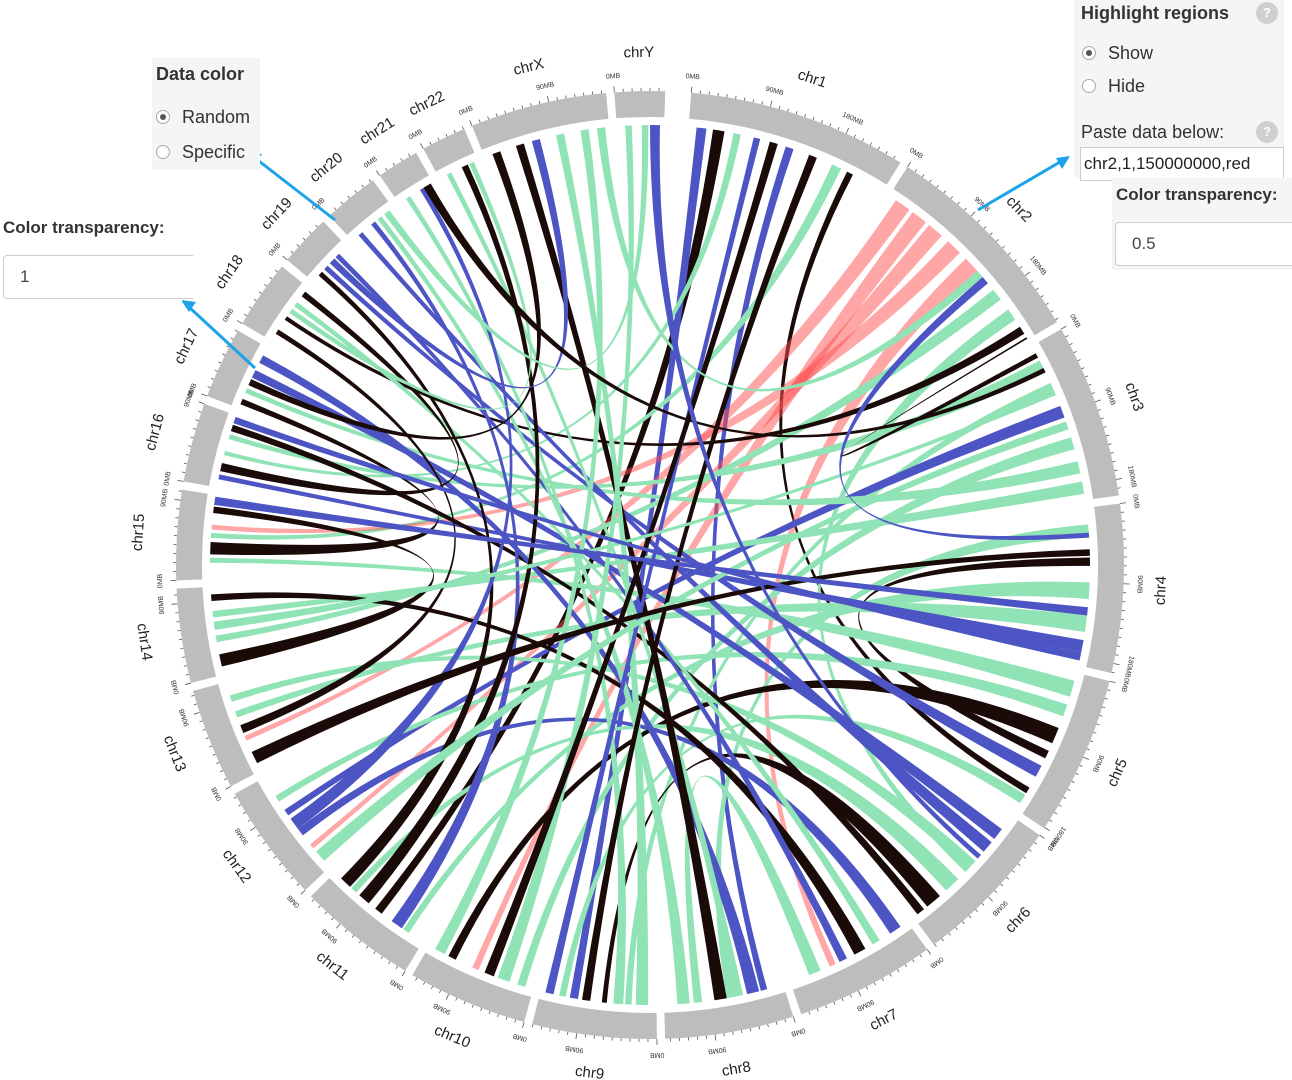 The width and height of the screenshot is (1292, 1080). What do you see at coordinates (196, 635) in the screenshot?
I see `chromosome-segment-chr14` at bounding box center [196, 635].